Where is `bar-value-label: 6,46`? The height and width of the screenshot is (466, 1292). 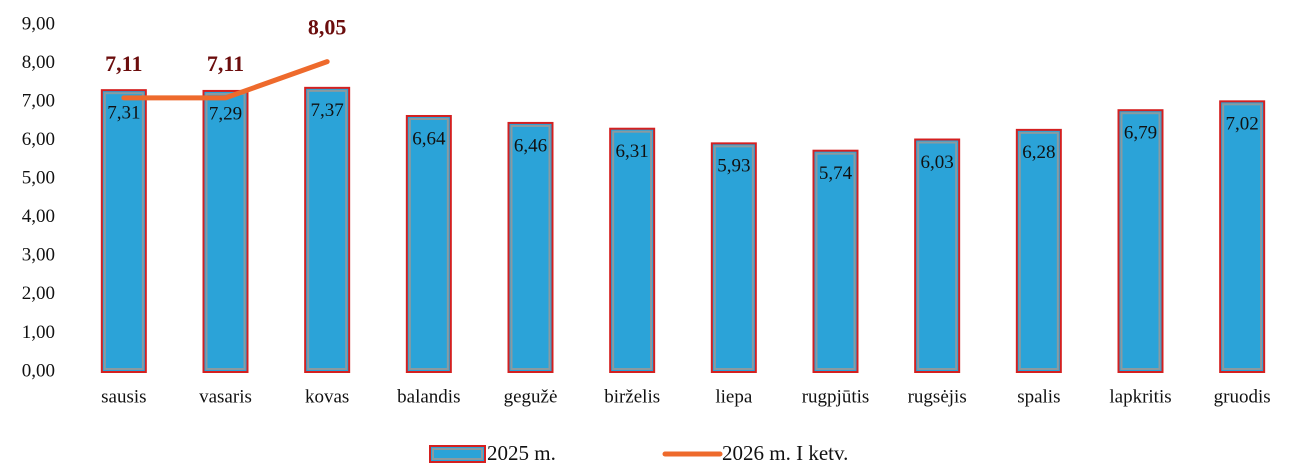
bar-value-label: 6,46 is located at coordinates (530, 145).